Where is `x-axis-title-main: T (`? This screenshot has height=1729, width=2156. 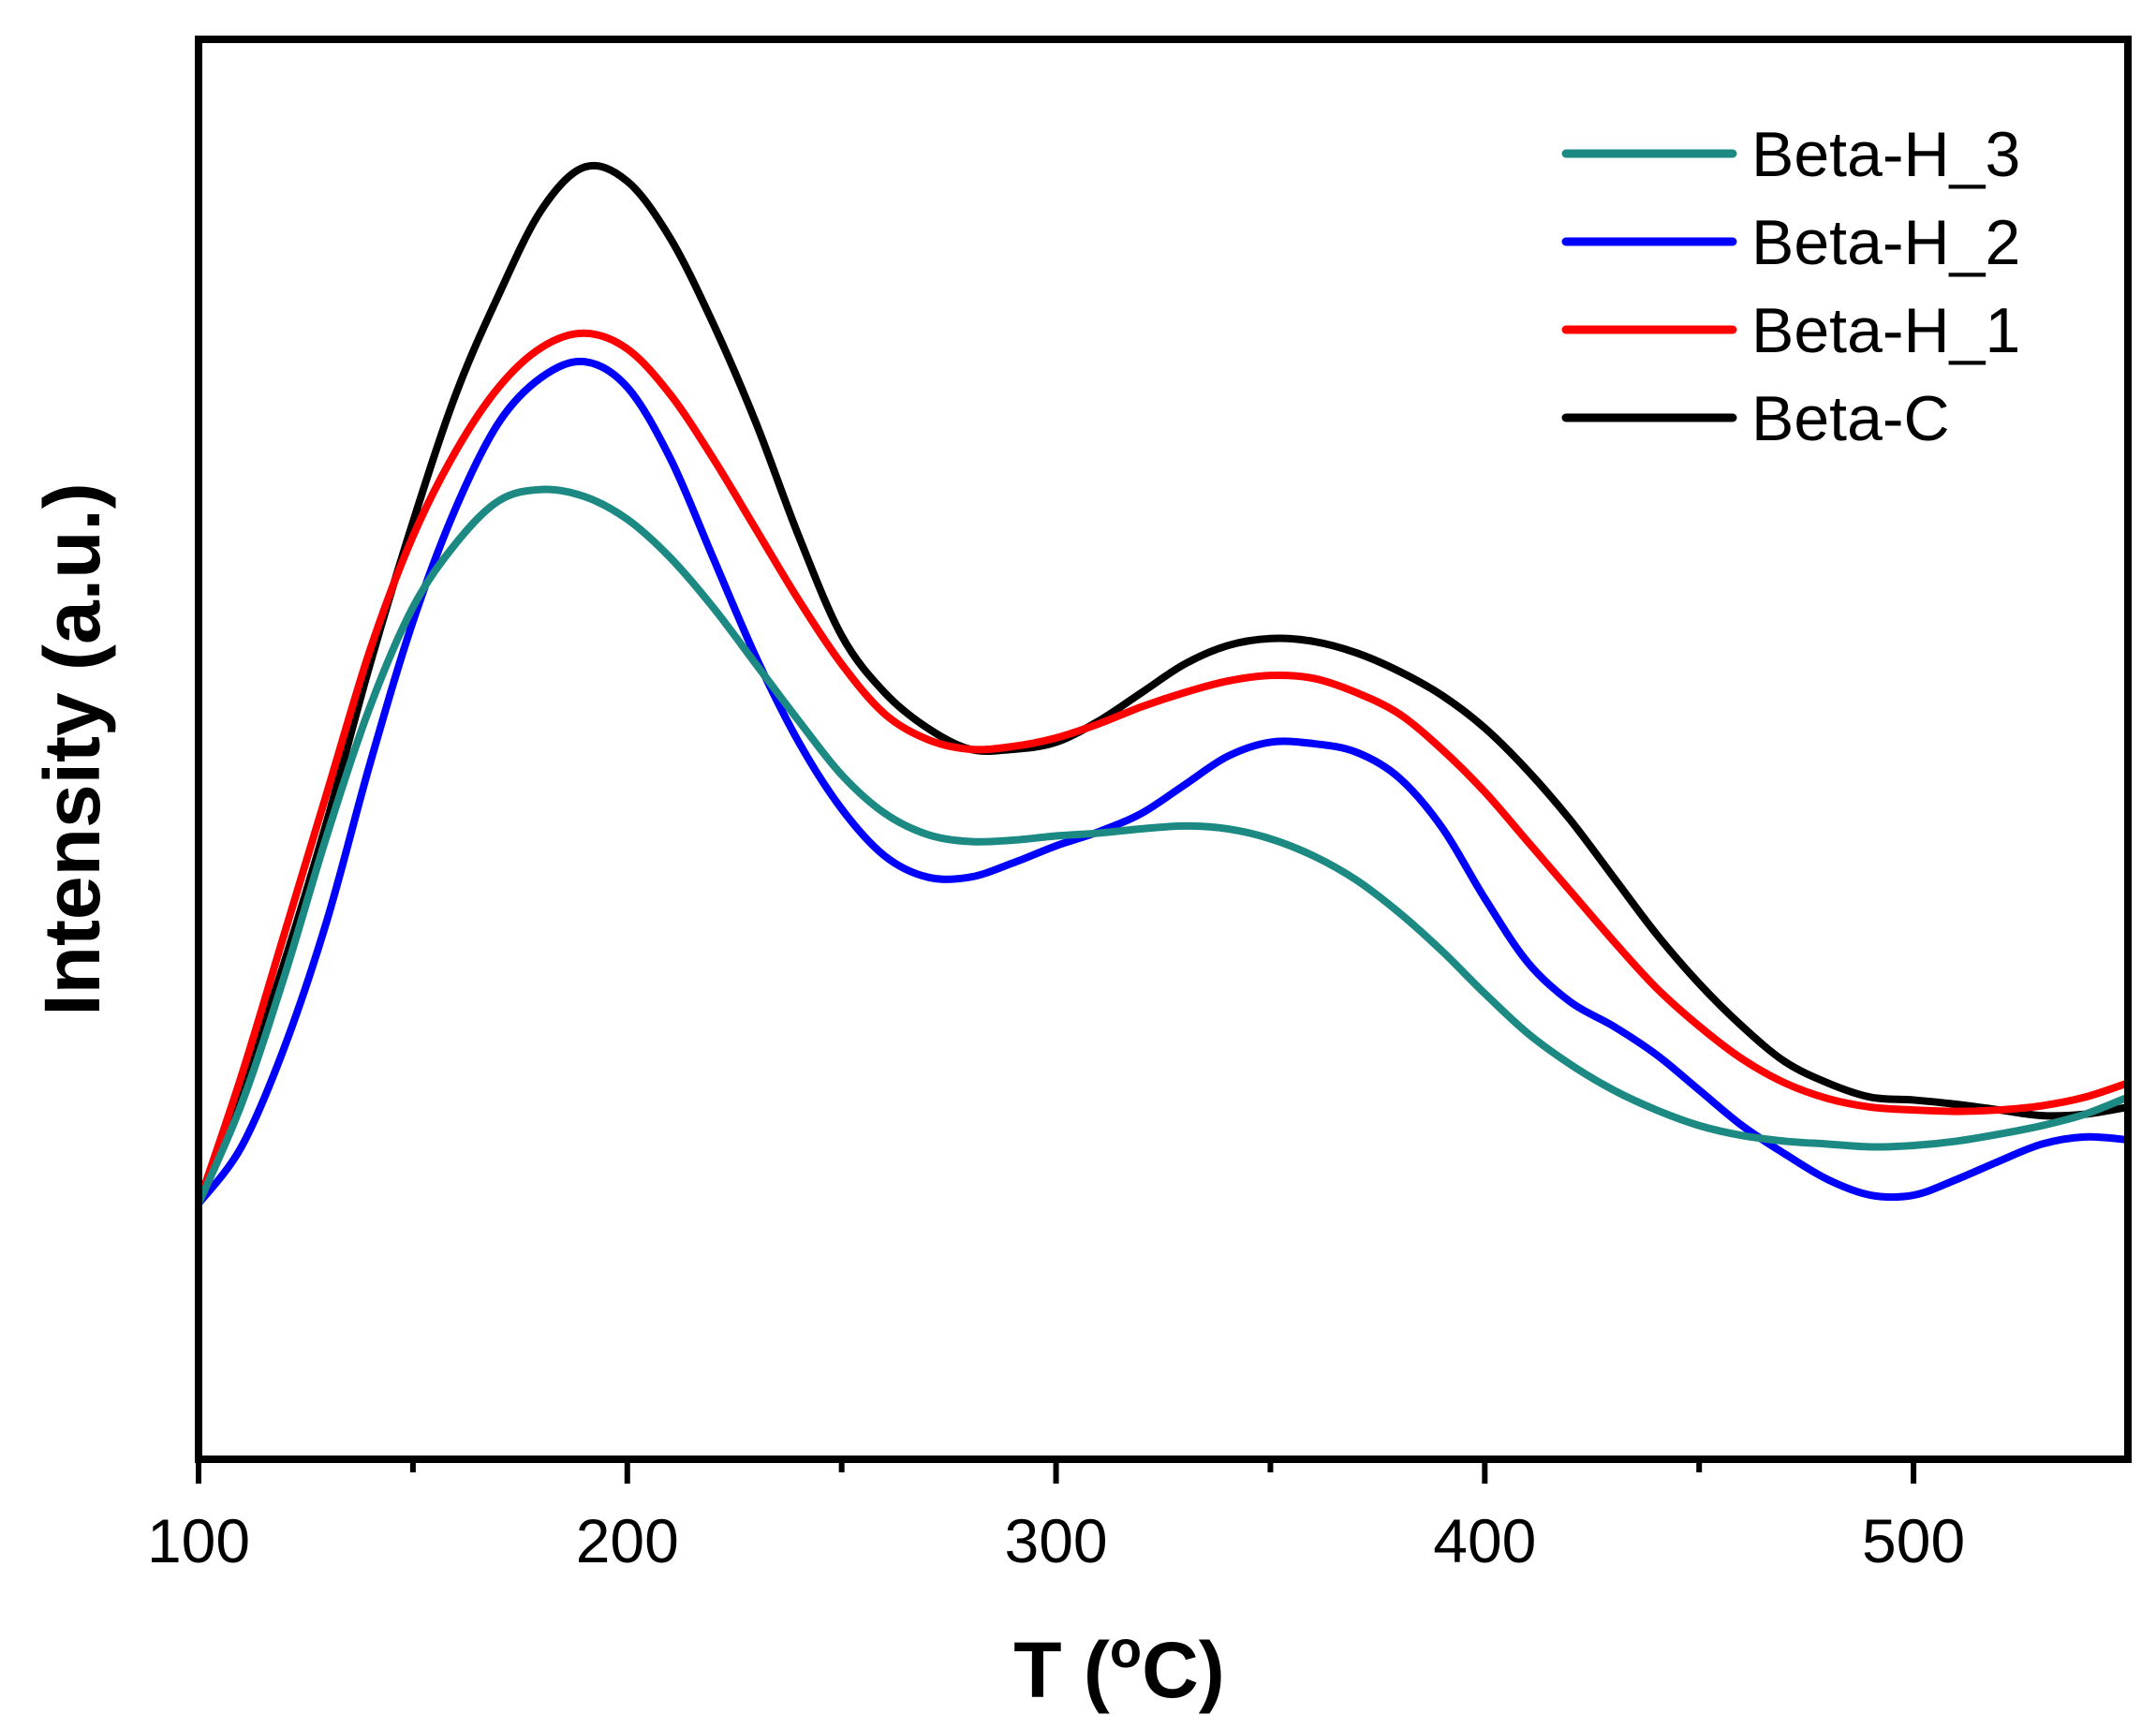 x-axis-title-main: T ( is located at coordinates (1061, 1670).